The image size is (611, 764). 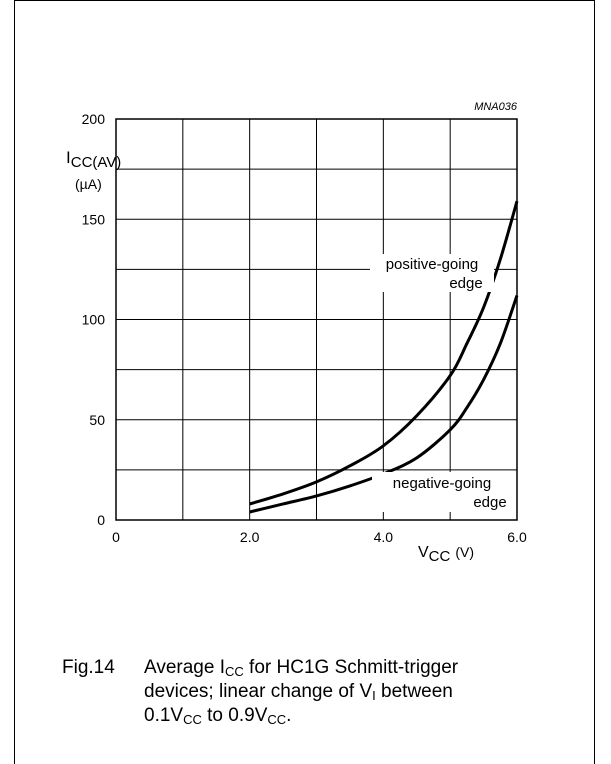 I want to click on curve-negative-going-edge, so click(x=384, y=404).